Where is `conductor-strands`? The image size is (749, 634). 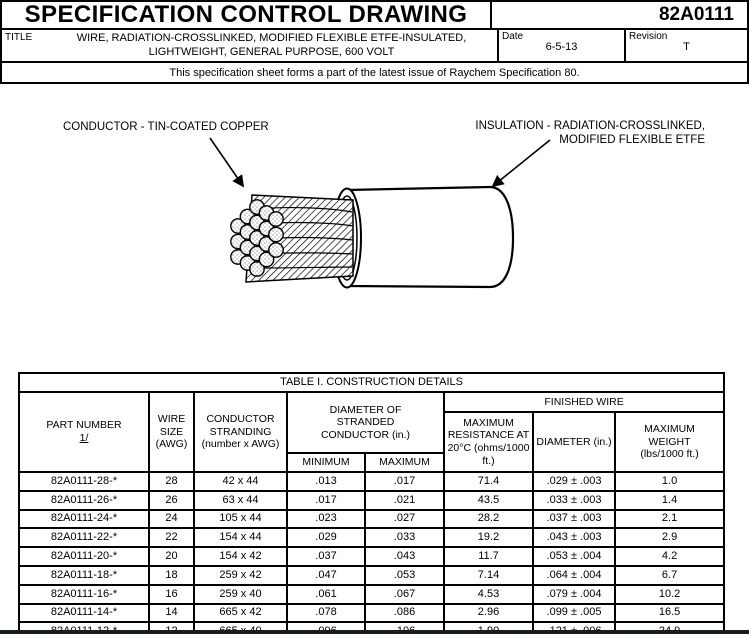
conductor-strands is located at coordinates (292, 238).